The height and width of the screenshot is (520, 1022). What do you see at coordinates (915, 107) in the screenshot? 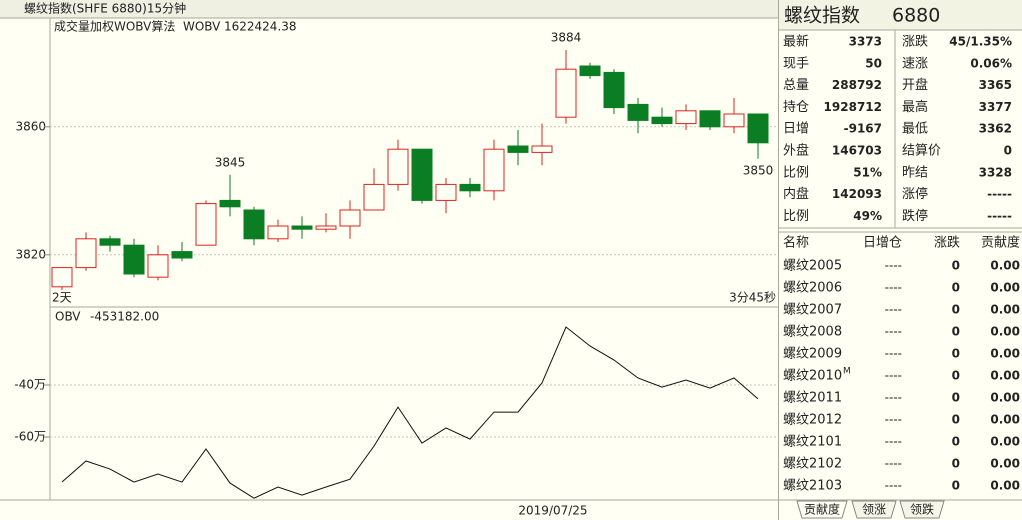
I see `quote-label: 最高` at bounding box center [915, 107].